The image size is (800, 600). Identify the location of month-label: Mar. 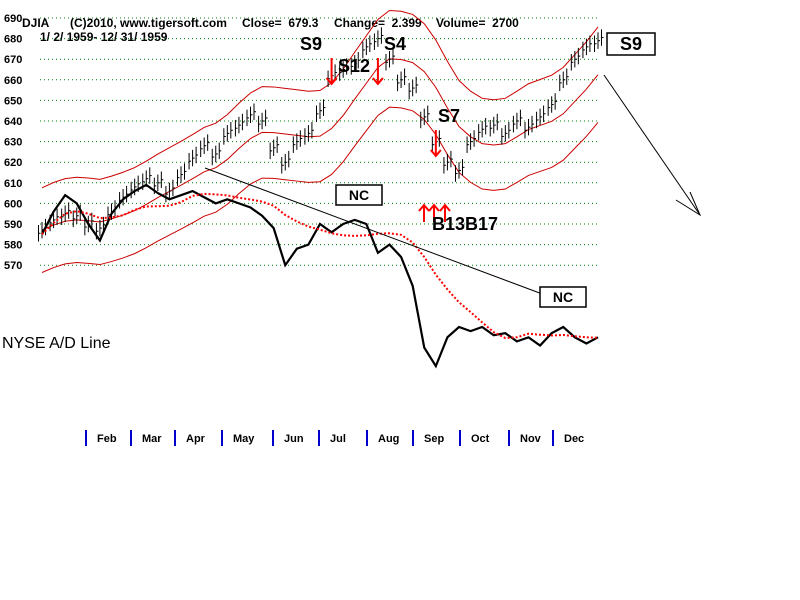
(152, 439).